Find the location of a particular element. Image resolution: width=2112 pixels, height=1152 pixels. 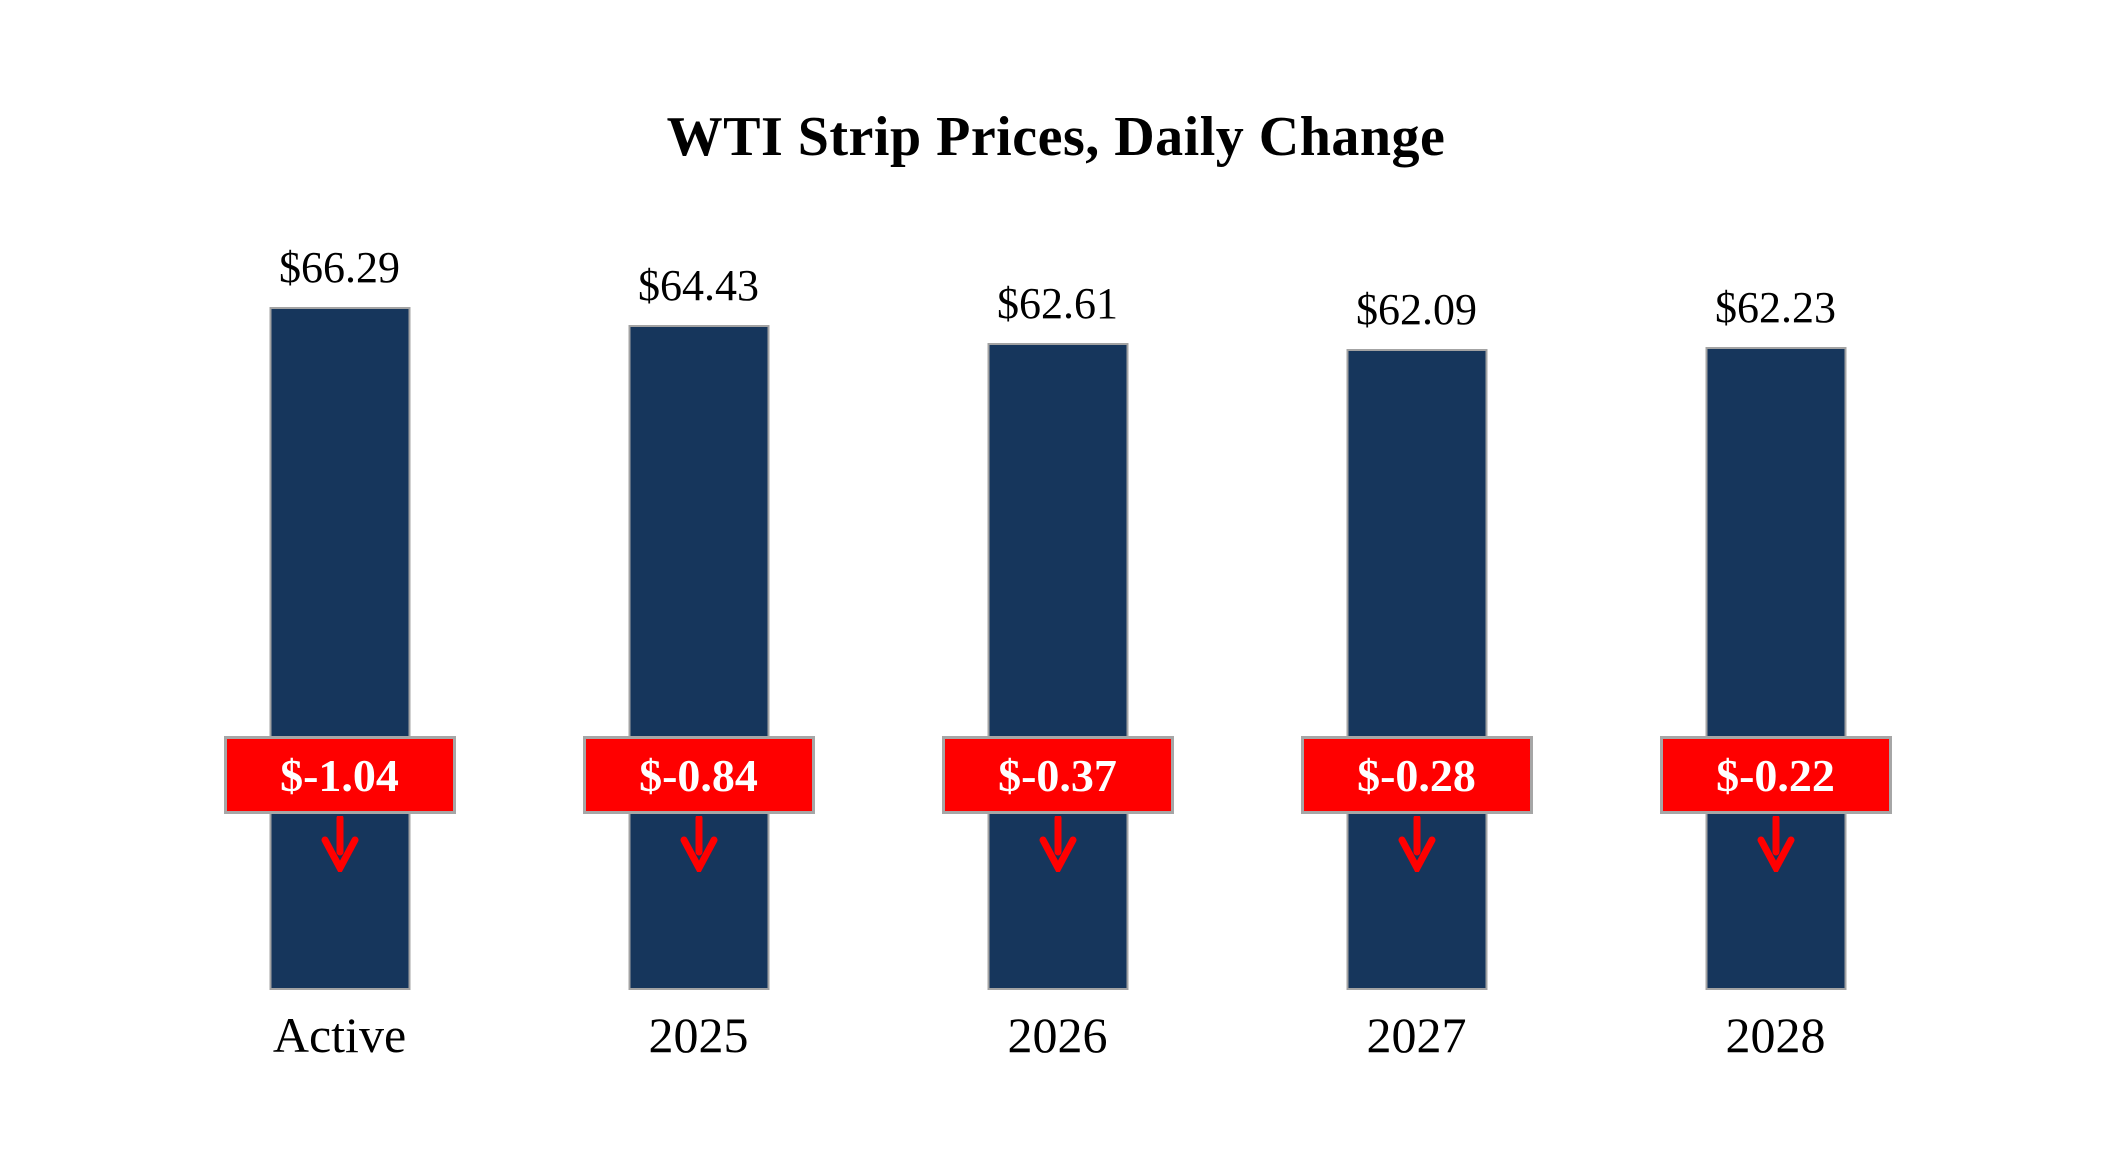

price-label: $62.09 is located at coordinates (1416, 309).